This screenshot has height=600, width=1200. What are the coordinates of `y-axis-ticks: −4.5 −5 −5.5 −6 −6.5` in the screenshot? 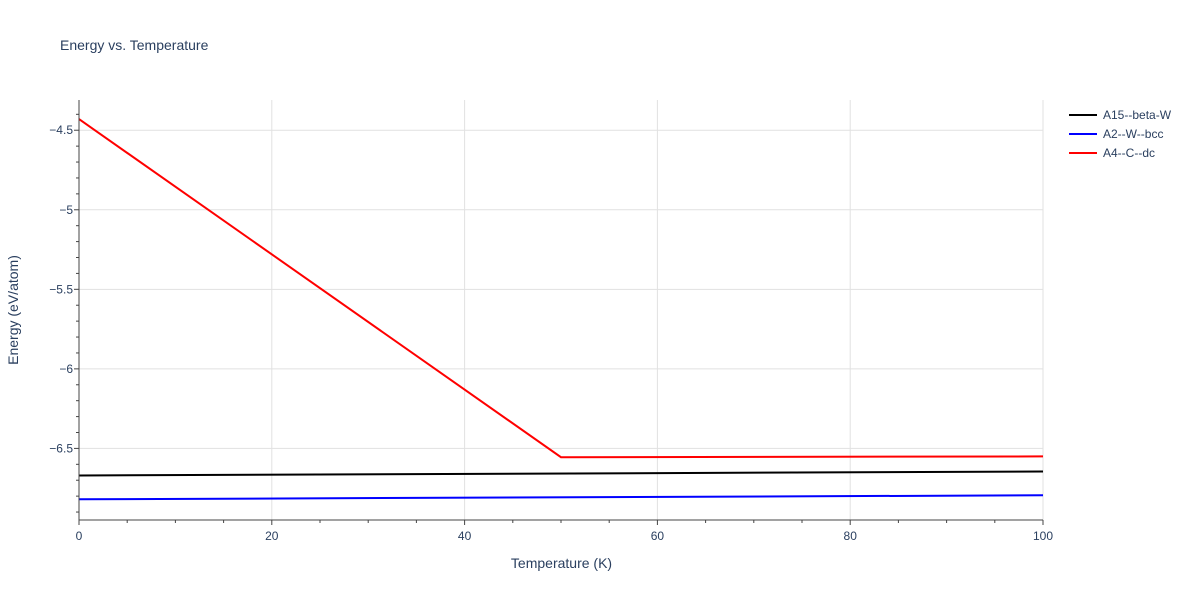 It's located at (64, 313).